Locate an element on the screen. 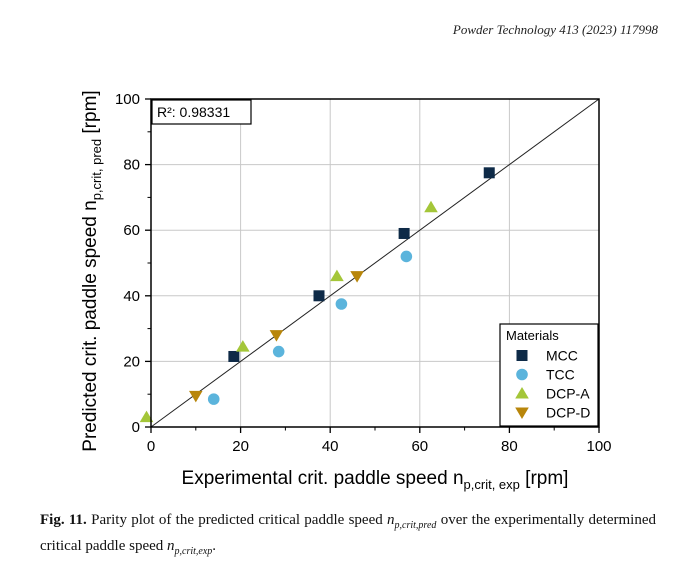  y-tick-label: 100 is located at coordinates (127, 99).